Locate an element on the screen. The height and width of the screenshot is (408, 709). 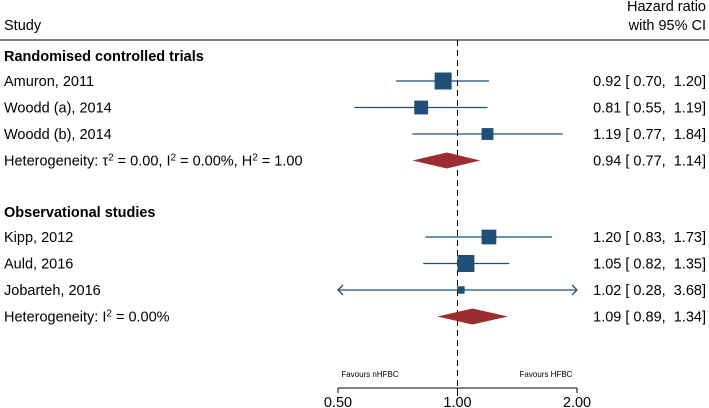
header-effect-line1: Hazard ratio is located at coordinates (666, 7).